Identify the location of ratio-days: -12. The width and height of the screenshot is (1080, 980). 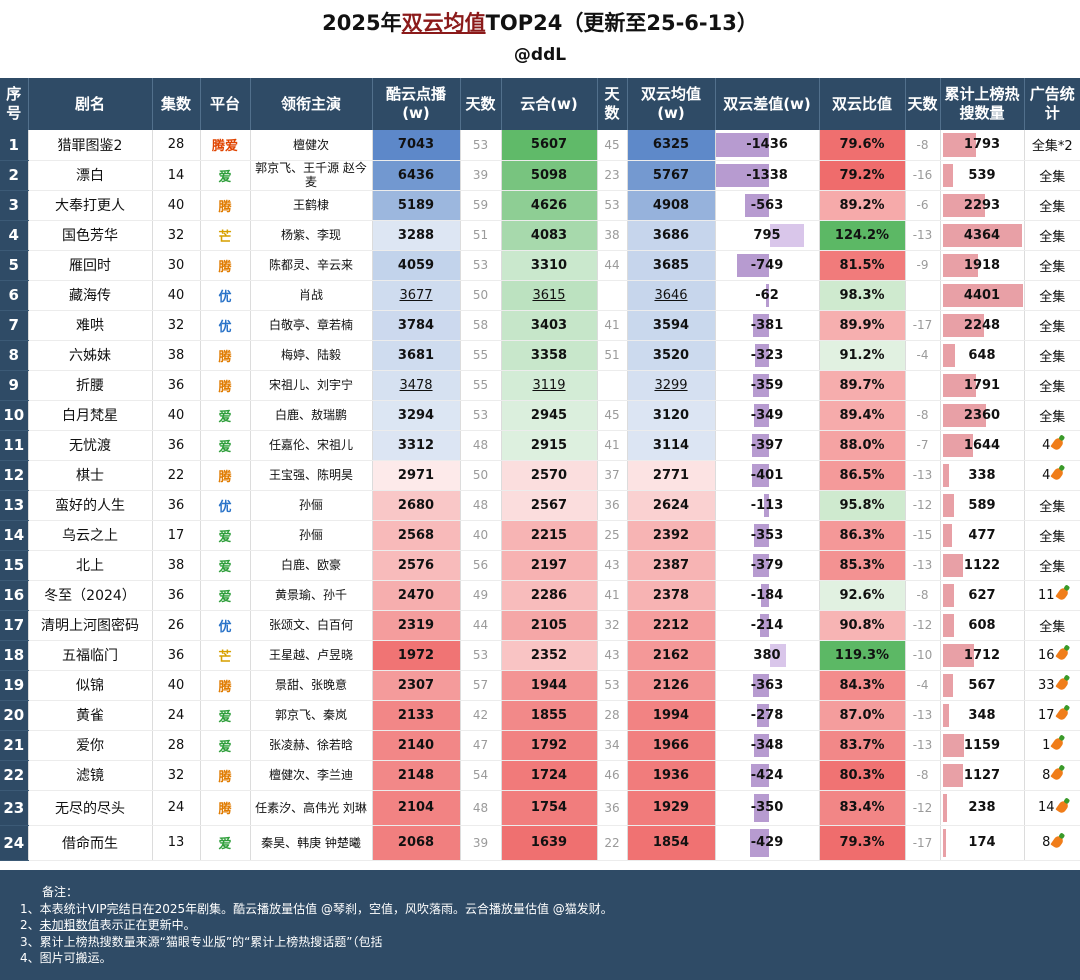
(922, 625).